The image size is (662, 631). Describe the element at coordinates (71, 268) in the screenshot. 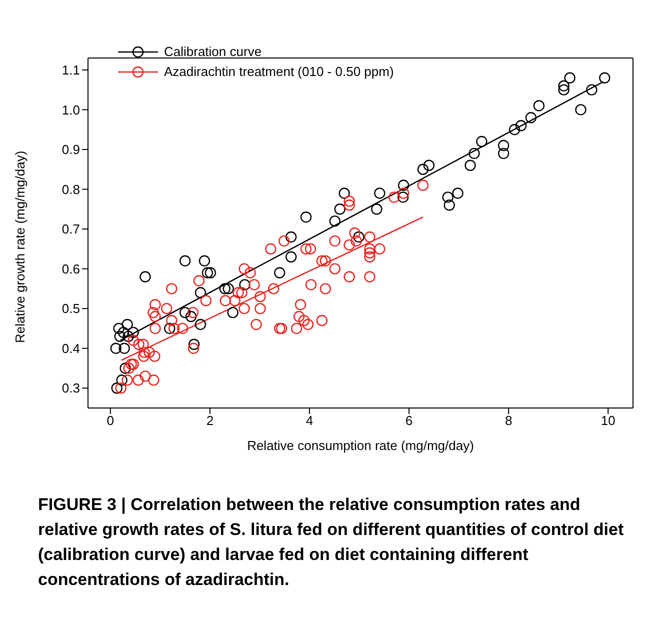

I see `y-tick-label: 0.6` at that location.